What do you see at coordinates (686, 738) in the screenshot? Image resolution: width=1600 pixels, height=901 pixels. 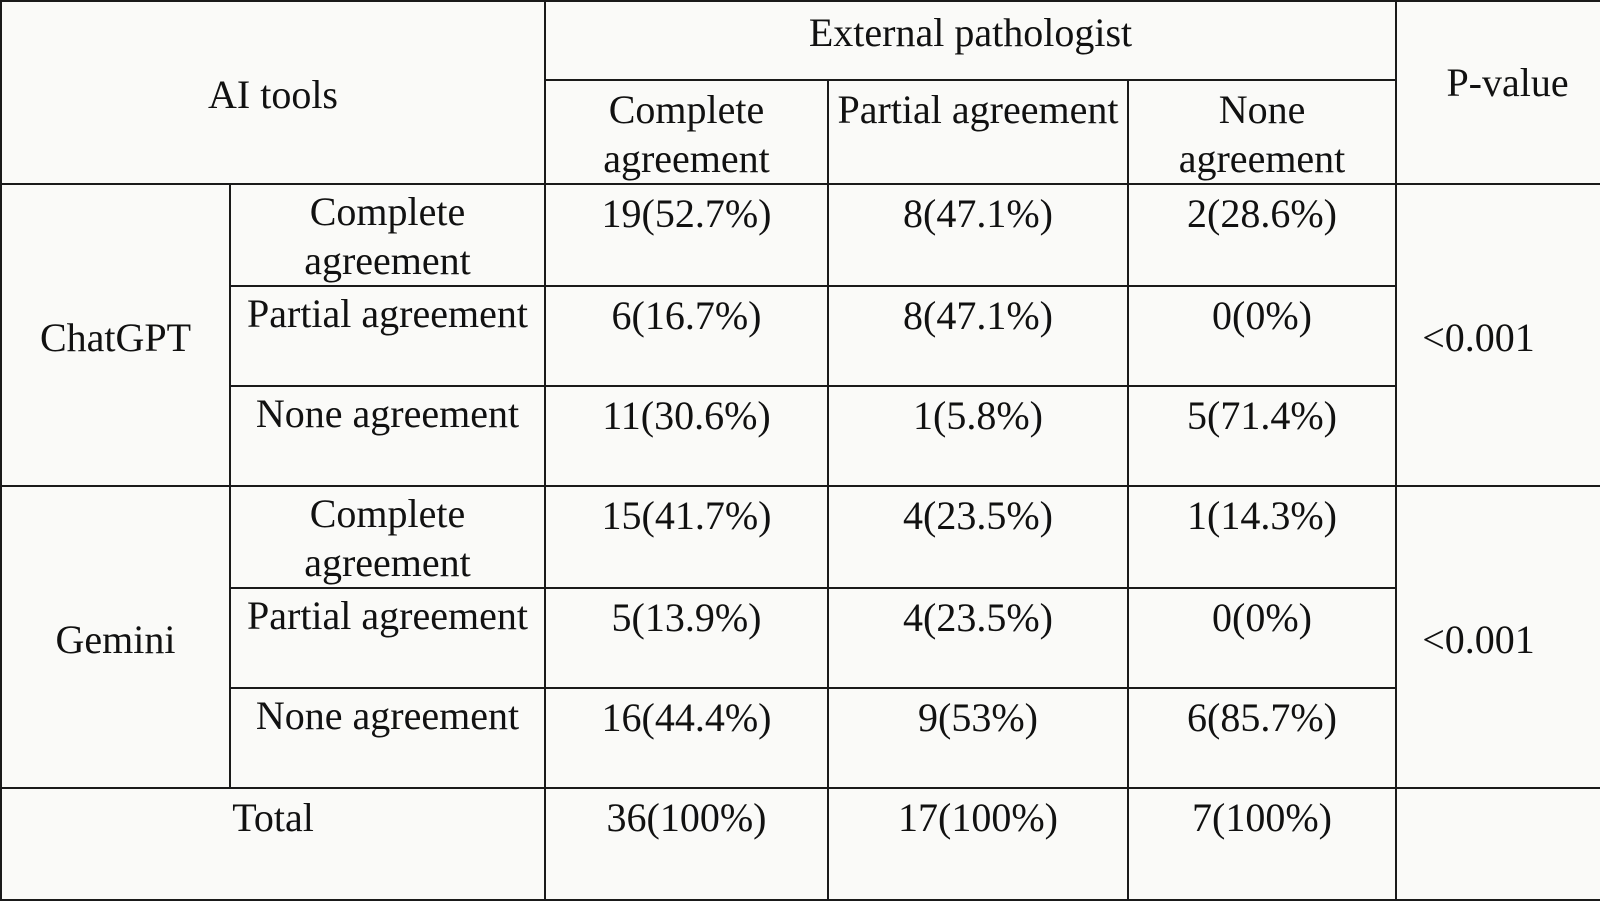 I see `table-cell: 16(44.4%)` at bounding box center [686, 738].